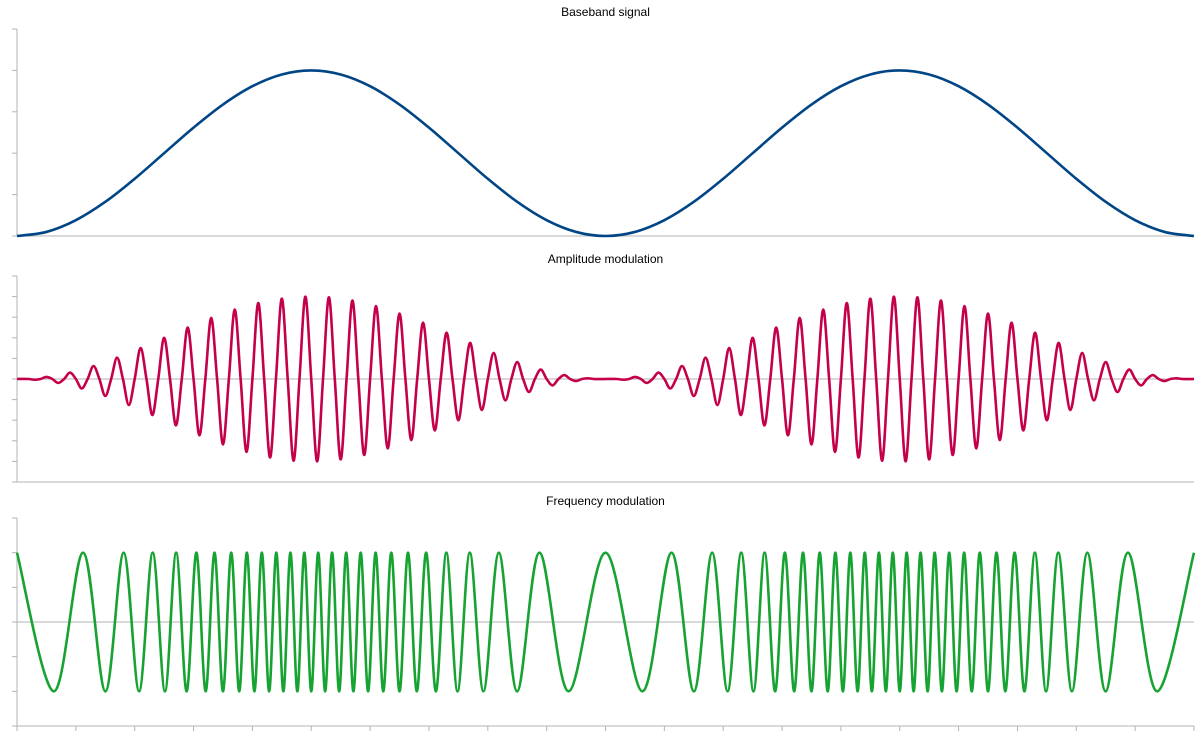 The width and height of the screenshot is (1200, 734). Describe the element at coordinates (605, 259) in the screenshot. I see `chart-title: Amplitude modulation` at that location.